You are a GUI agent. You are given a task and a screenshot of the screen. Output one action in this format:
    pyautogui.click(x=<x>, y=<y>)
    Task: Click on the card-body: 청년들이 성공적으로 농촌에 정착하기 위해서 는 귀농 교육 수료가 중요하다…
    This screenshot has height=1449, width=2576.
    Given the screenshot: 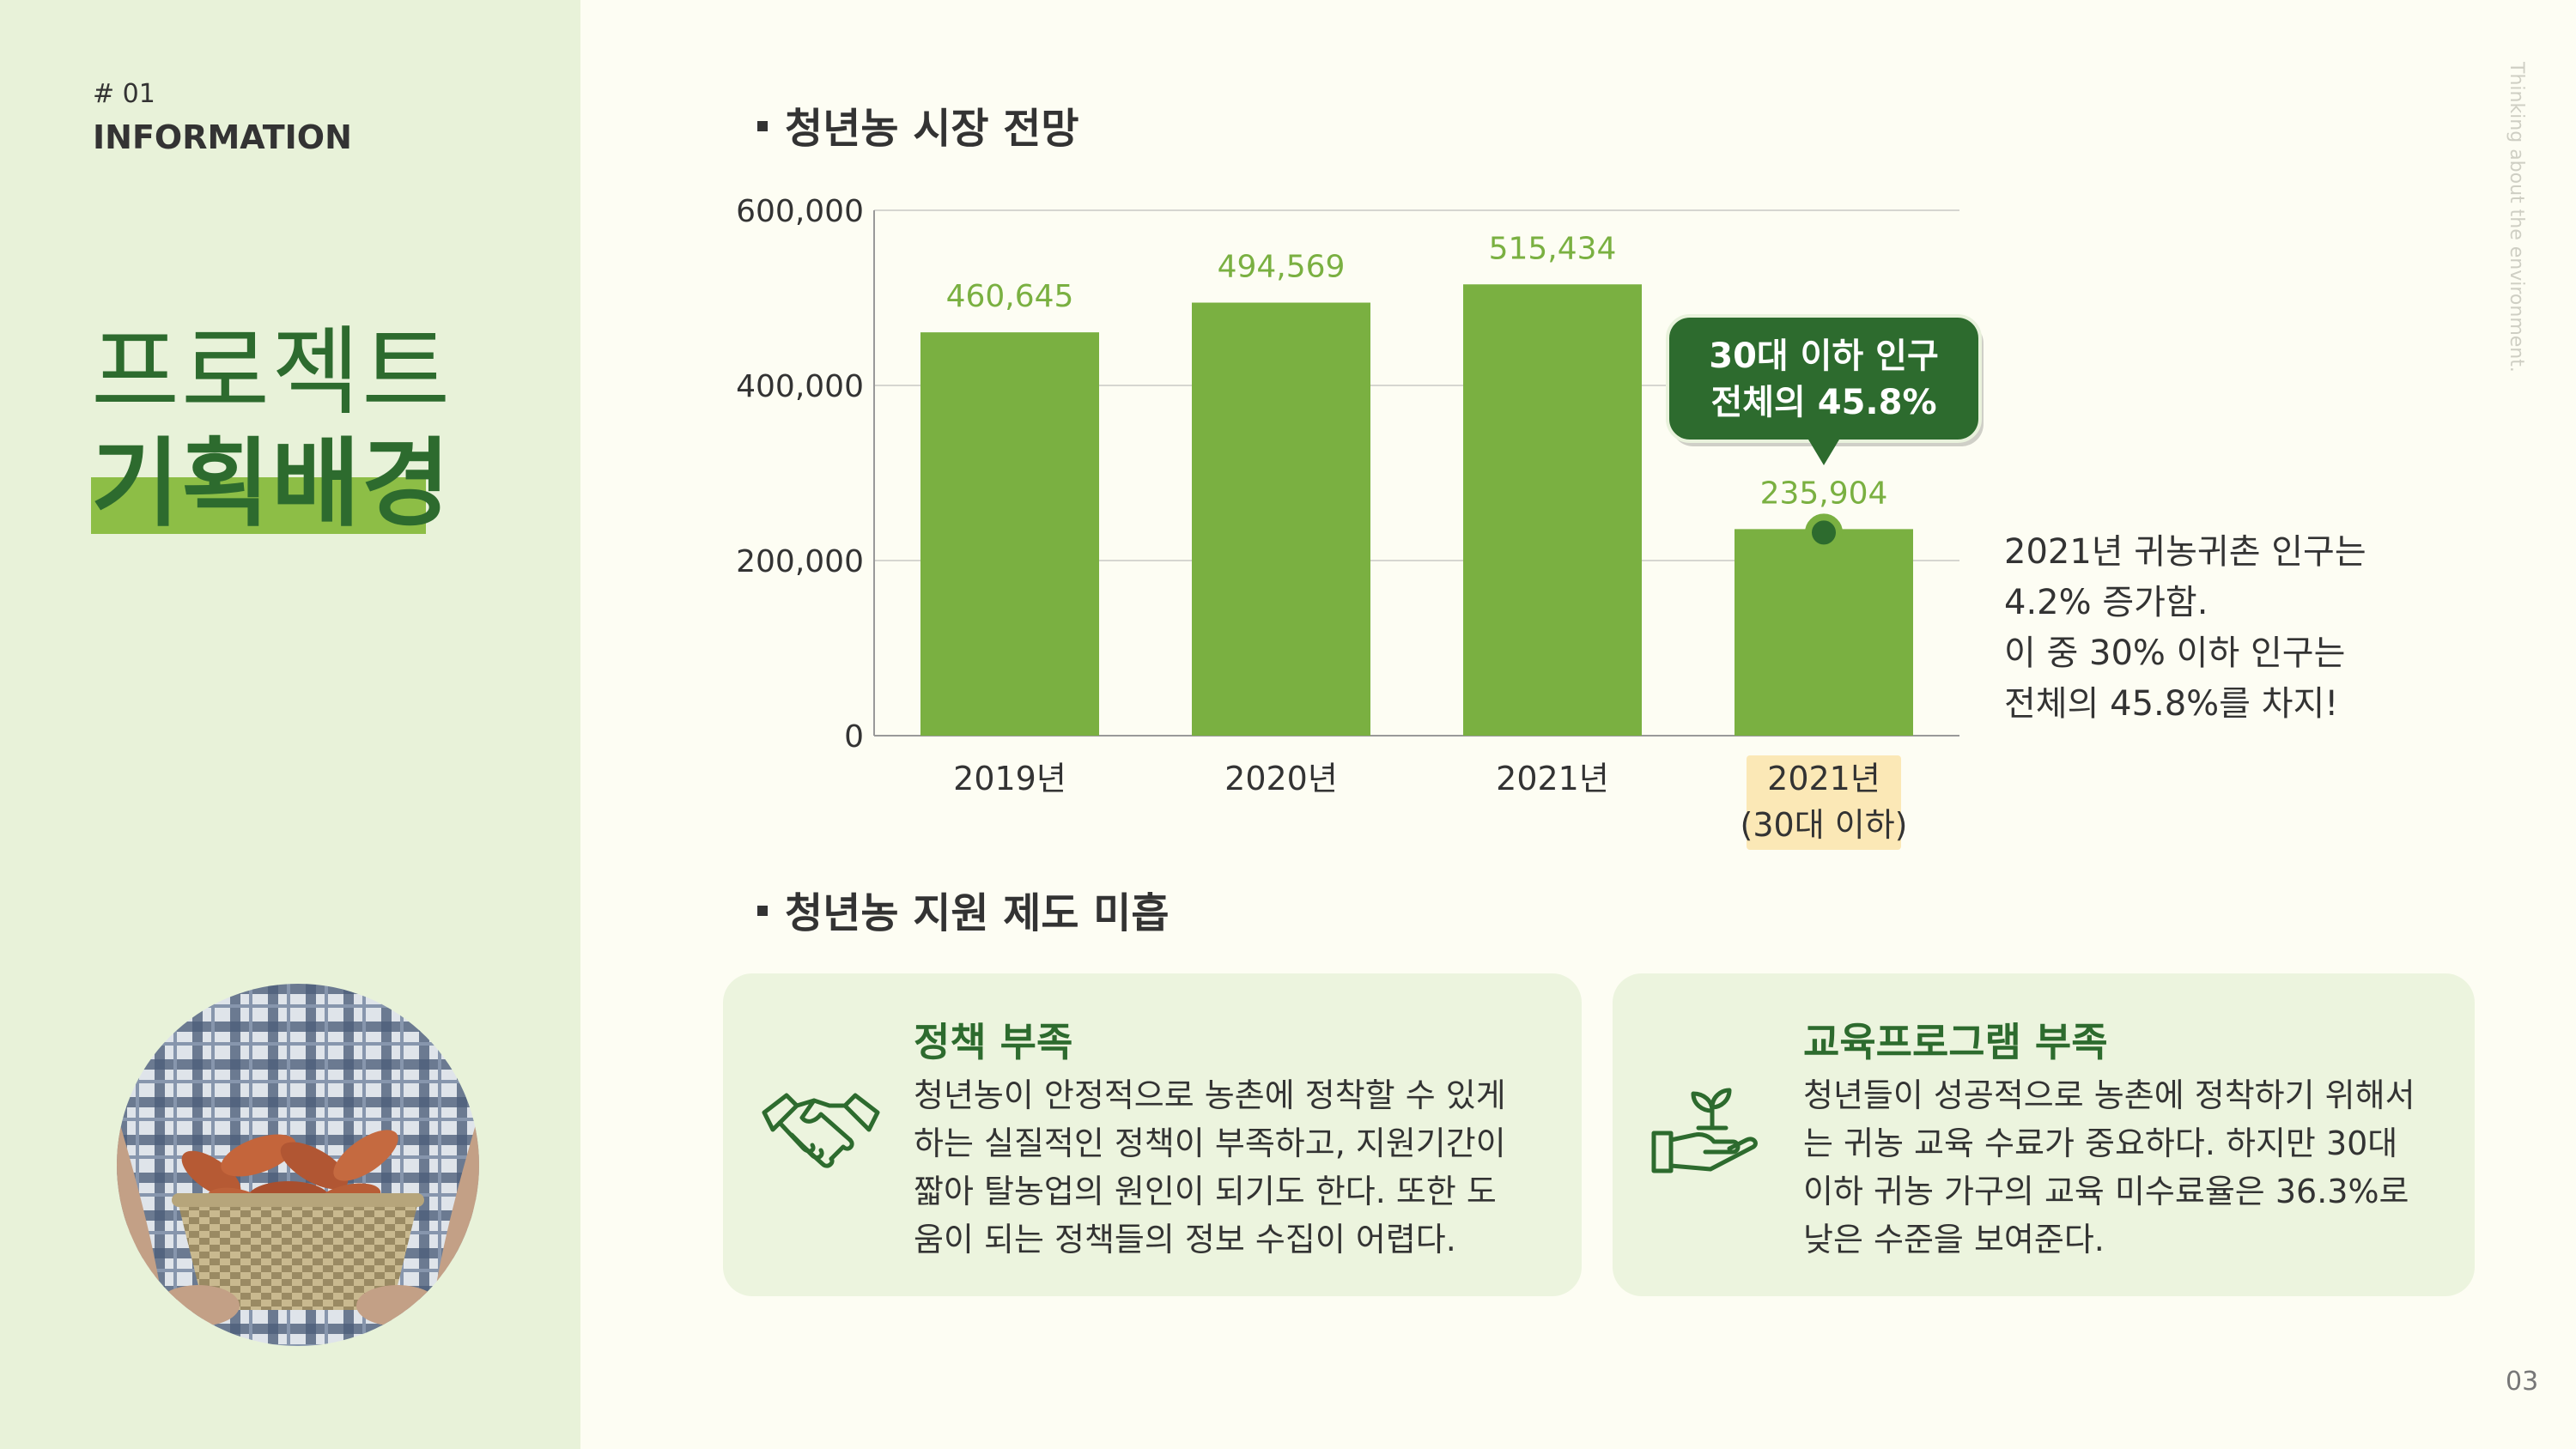 What is the action you would take?
    pyautogui.click(x=2129, y=1167)
    